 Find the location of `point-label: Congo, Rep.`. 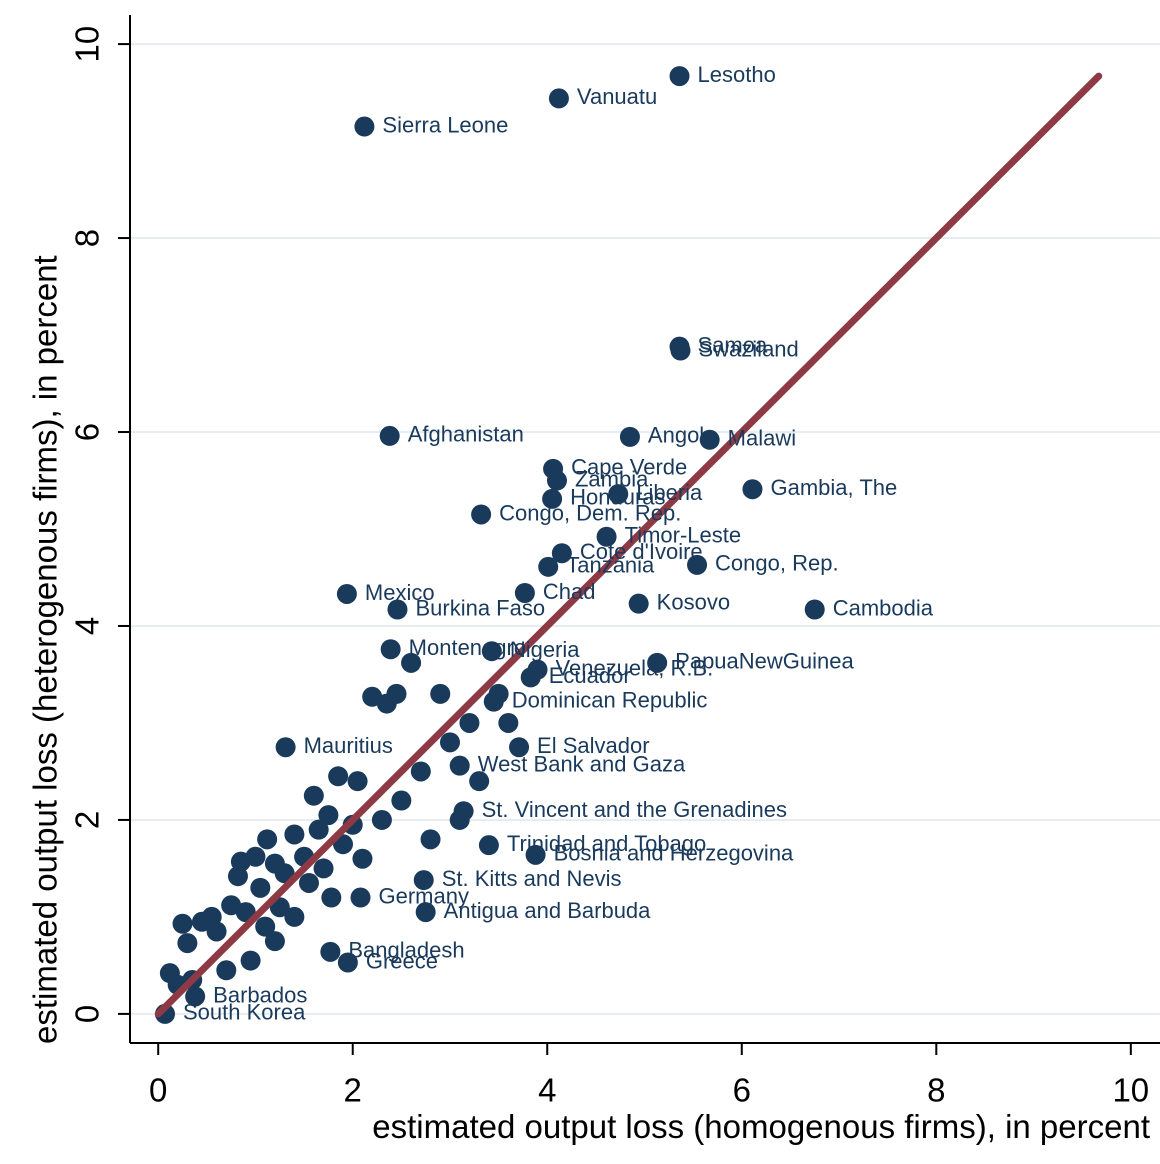

point-label: Congo, Rep. is located at coordinates (777, 563).